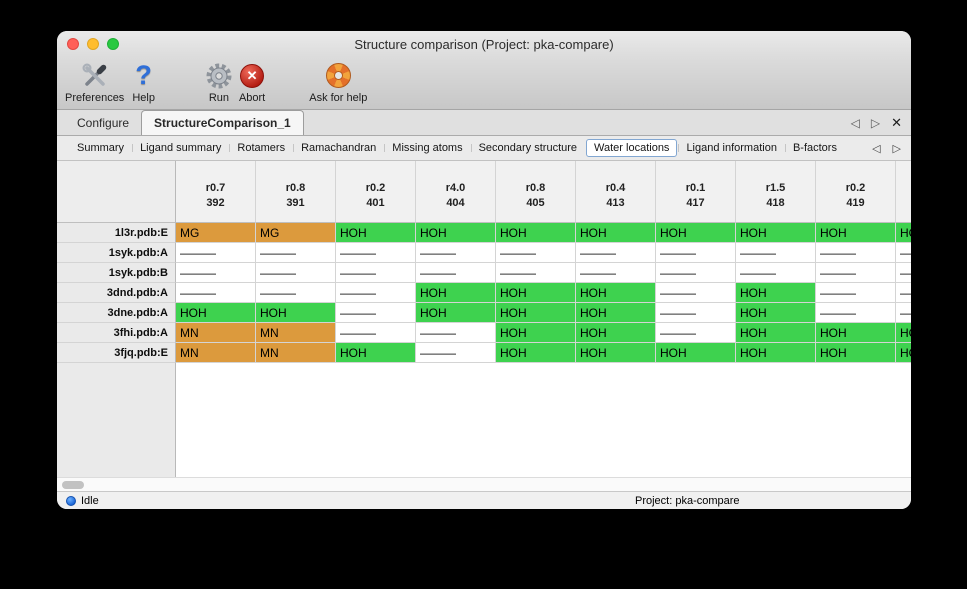  Describe the element at coordinates (116, 233) in the screenshot. I see `row-header: 1l3r.pdb:E` at that location.